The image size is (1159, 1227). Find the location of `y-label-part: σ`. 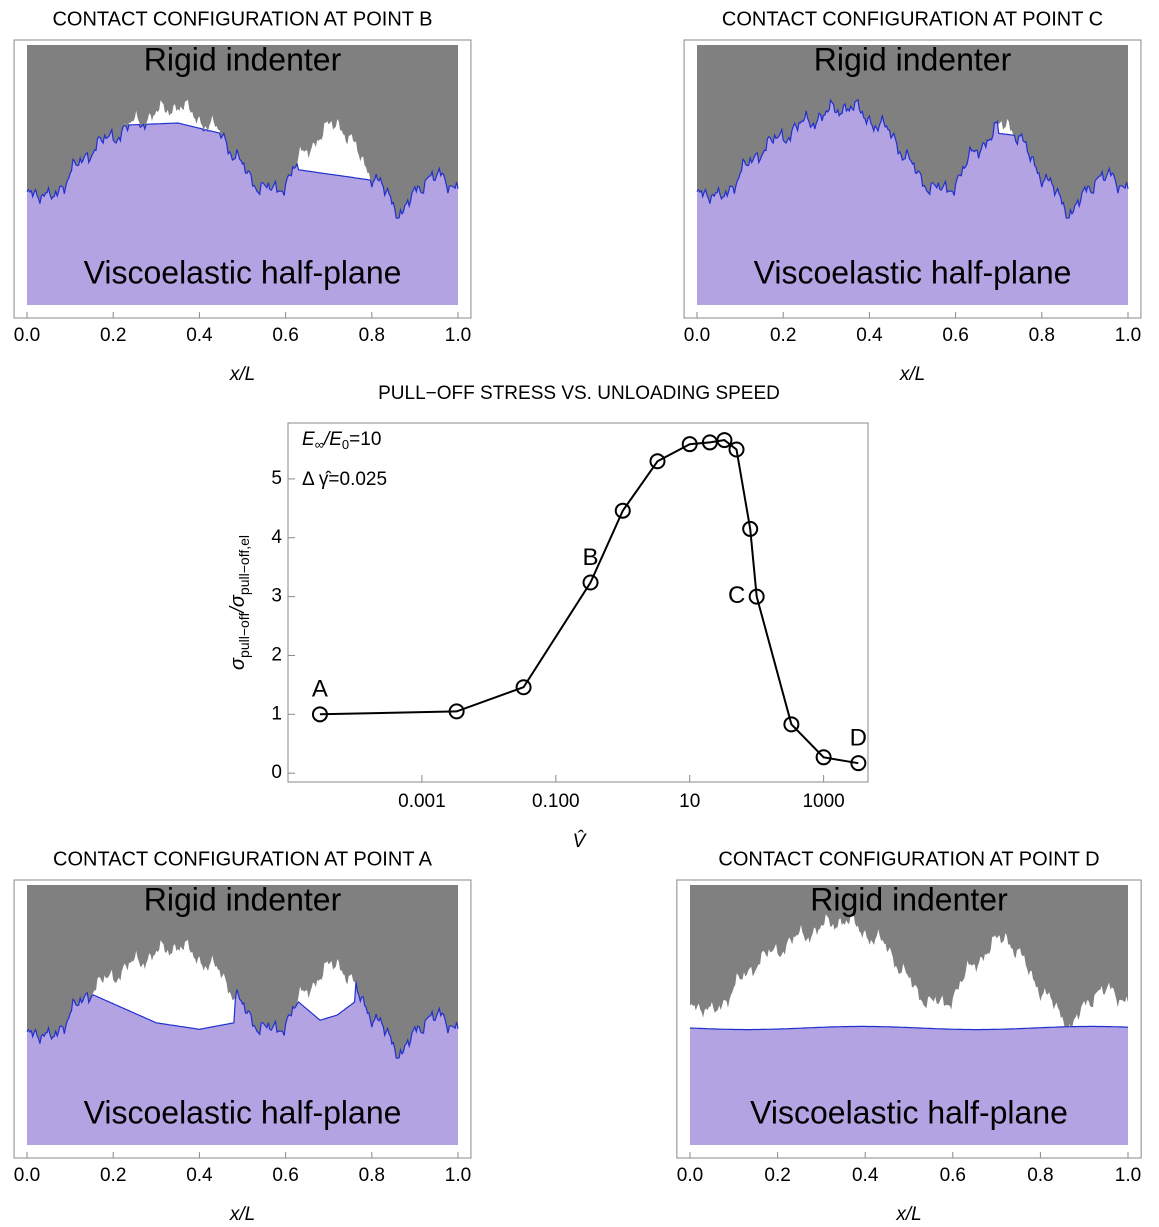

y-label-part: σ is located at coordinates (238, 663).